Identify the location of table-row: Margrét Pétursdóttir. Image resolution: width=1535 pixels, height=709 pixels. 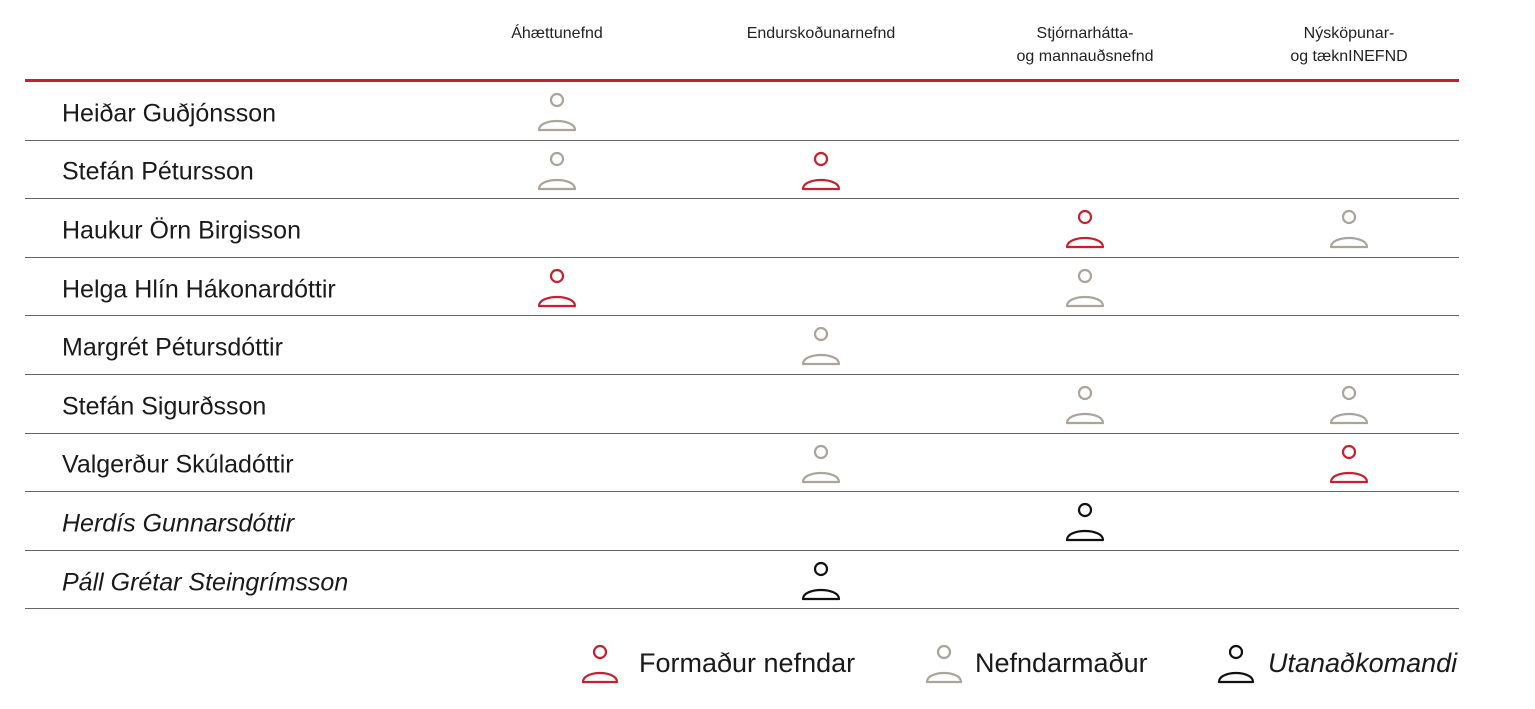
(742, 345).